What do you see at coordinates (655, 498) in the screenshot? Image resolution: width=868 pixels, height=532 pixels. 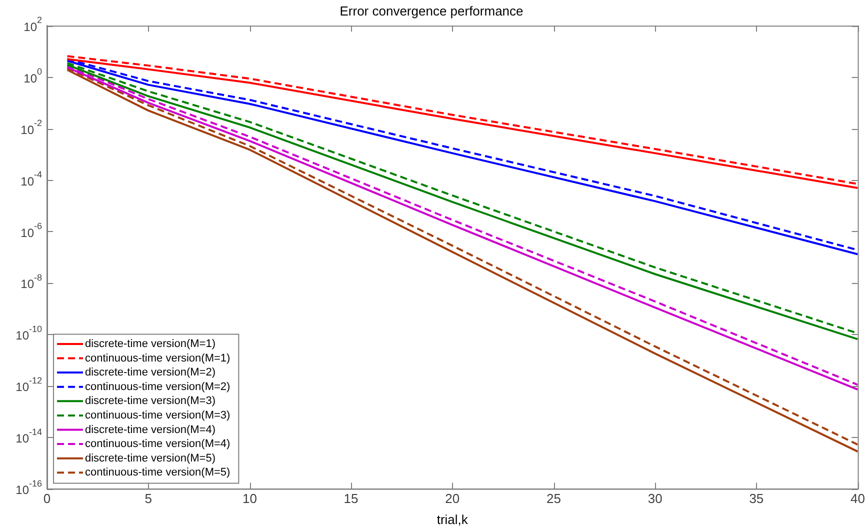 I see `x-tick-label: 30` at bounding box center [655, 498].